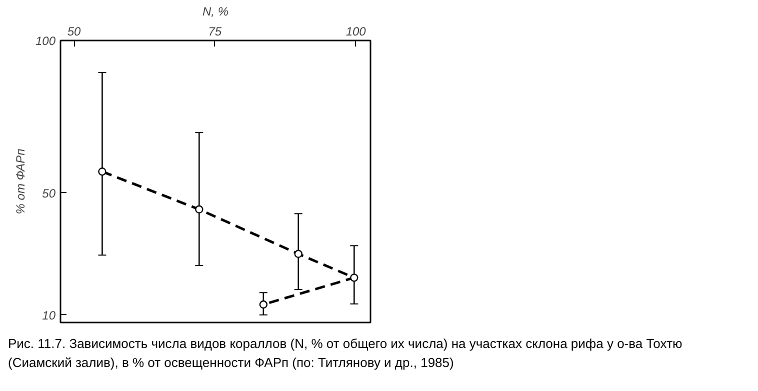 This screenshot has height=391, width=758. Describe the element at coordinates (356, 31) in the screenshot. I see `x-tick-label: 100` at that location.